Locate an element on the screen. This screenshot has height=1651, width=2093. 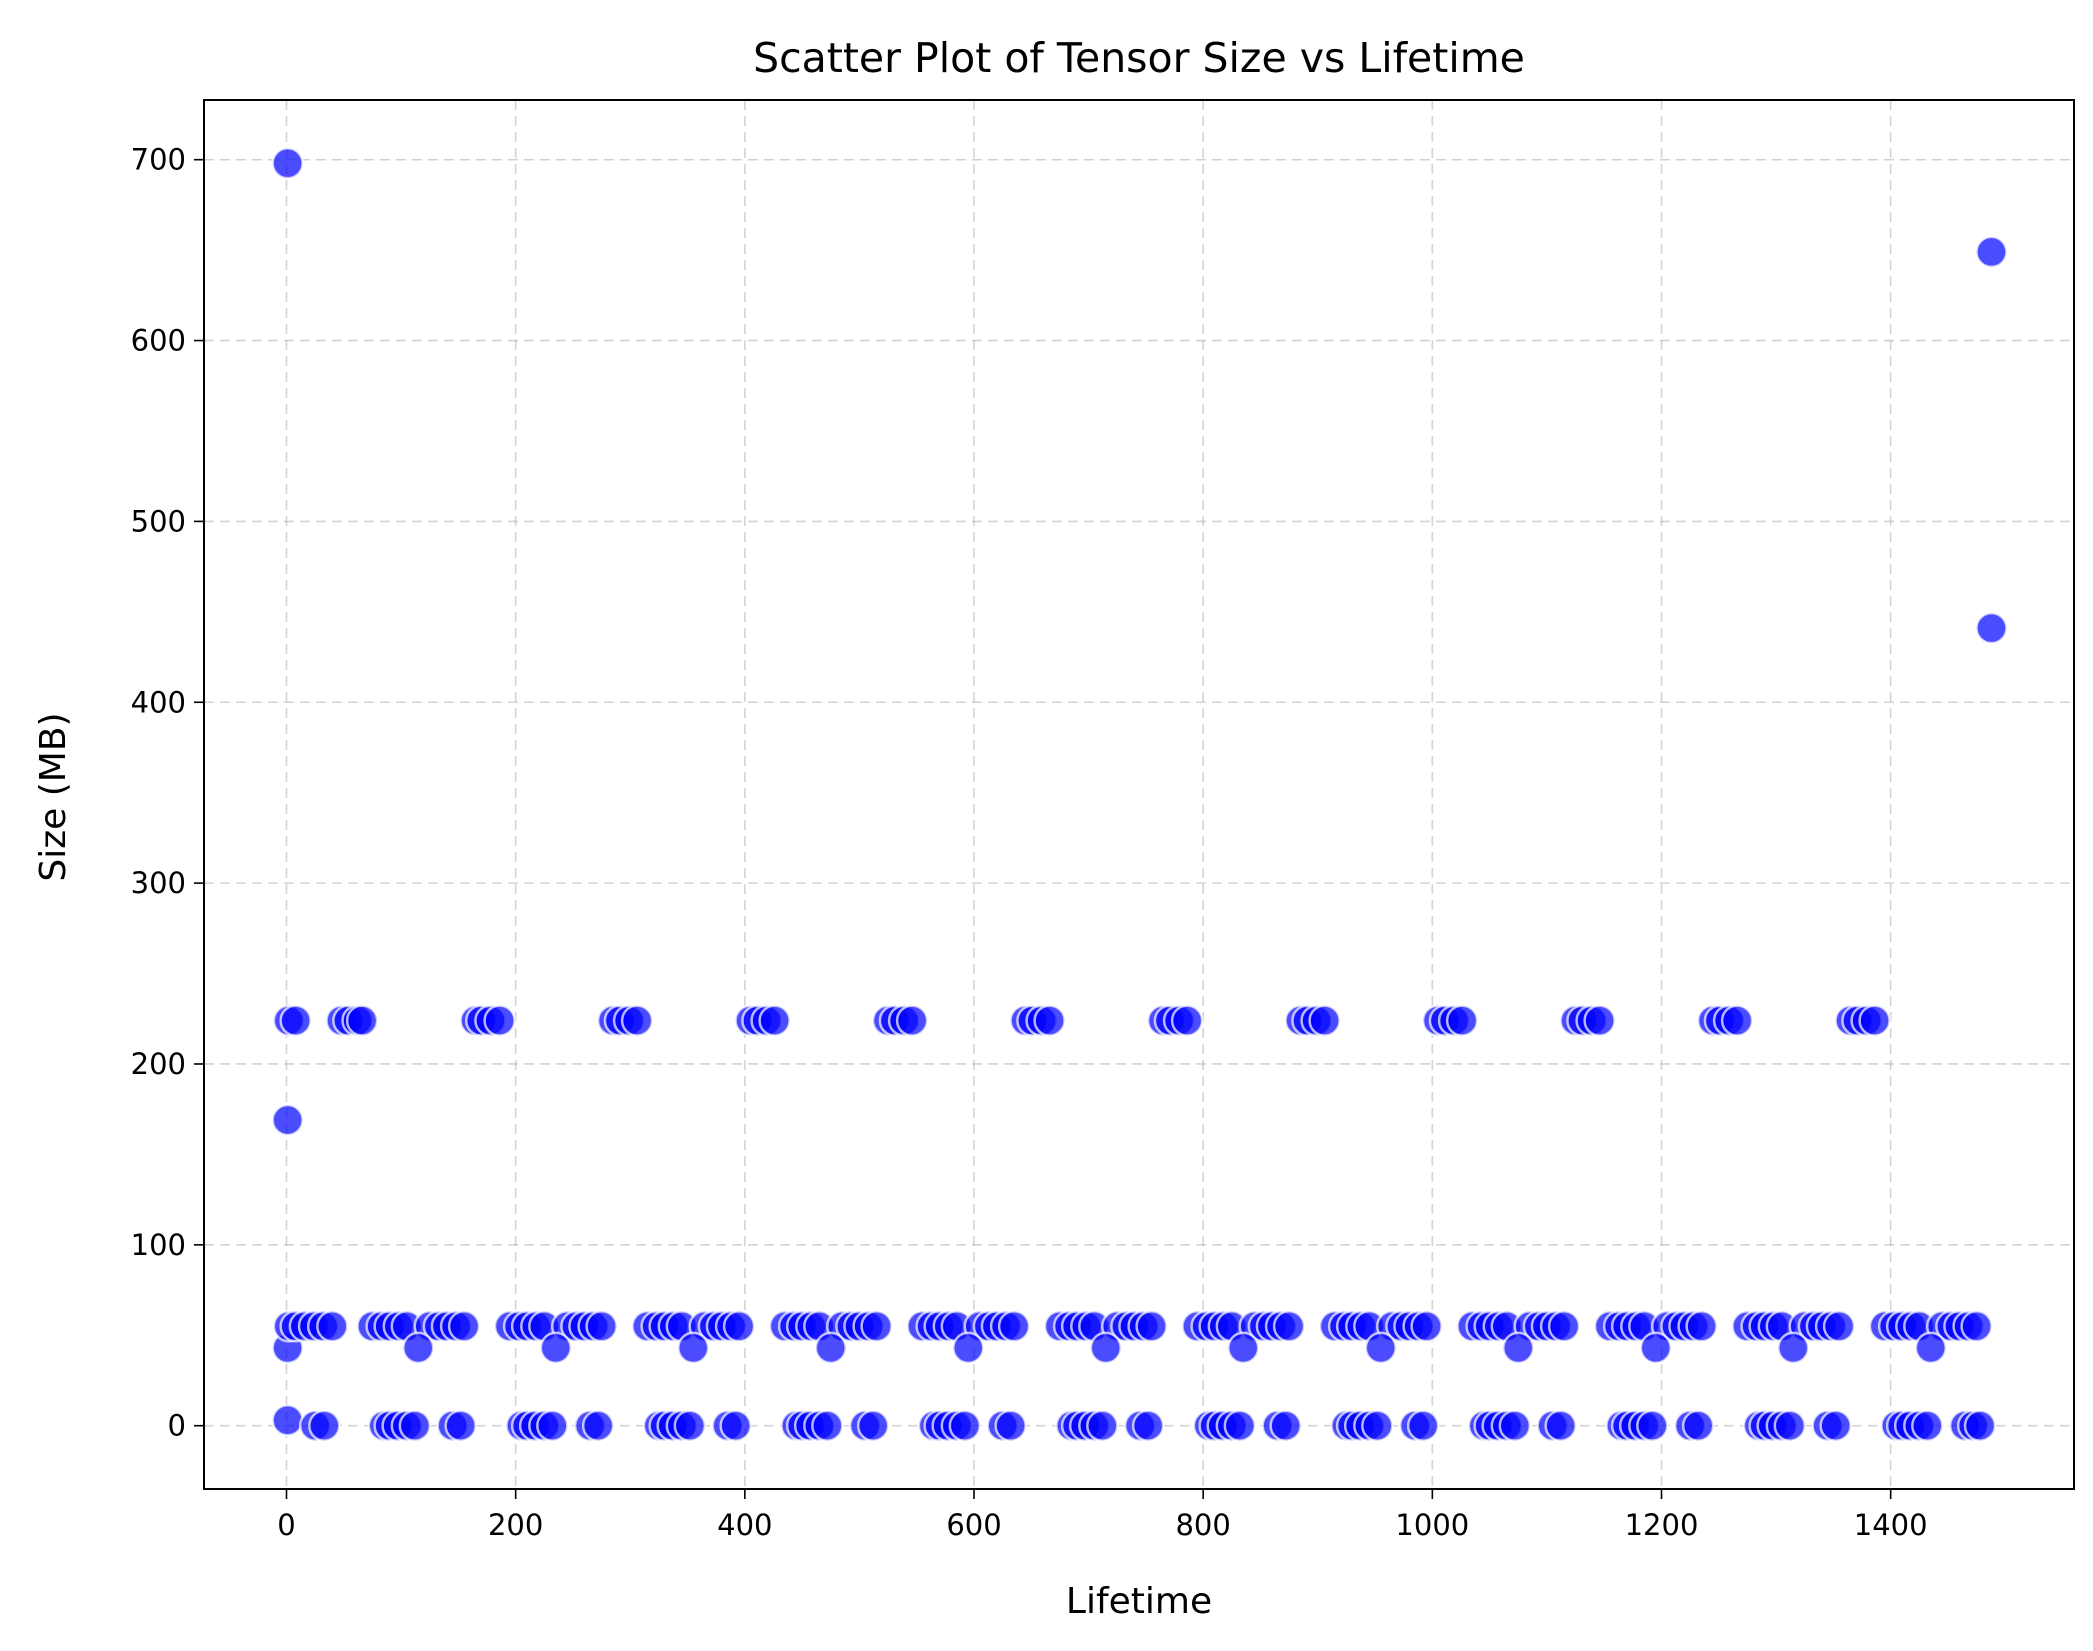
x-tick-label: 1000 is located at coordinates (1432, 1525).